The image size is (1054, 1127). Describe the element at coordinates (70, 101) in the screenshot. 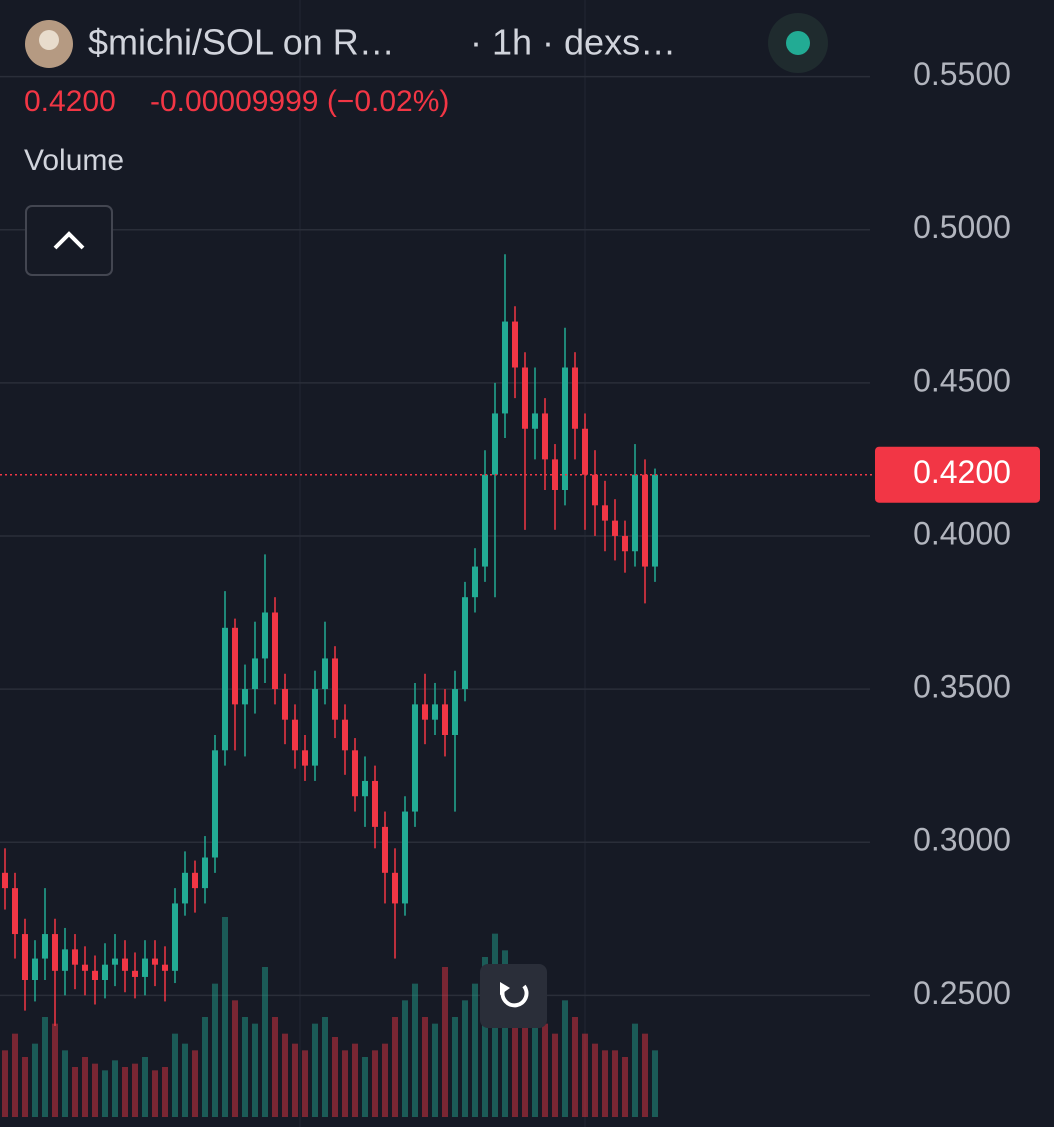

I see `last-price: 0.4200` at that location.